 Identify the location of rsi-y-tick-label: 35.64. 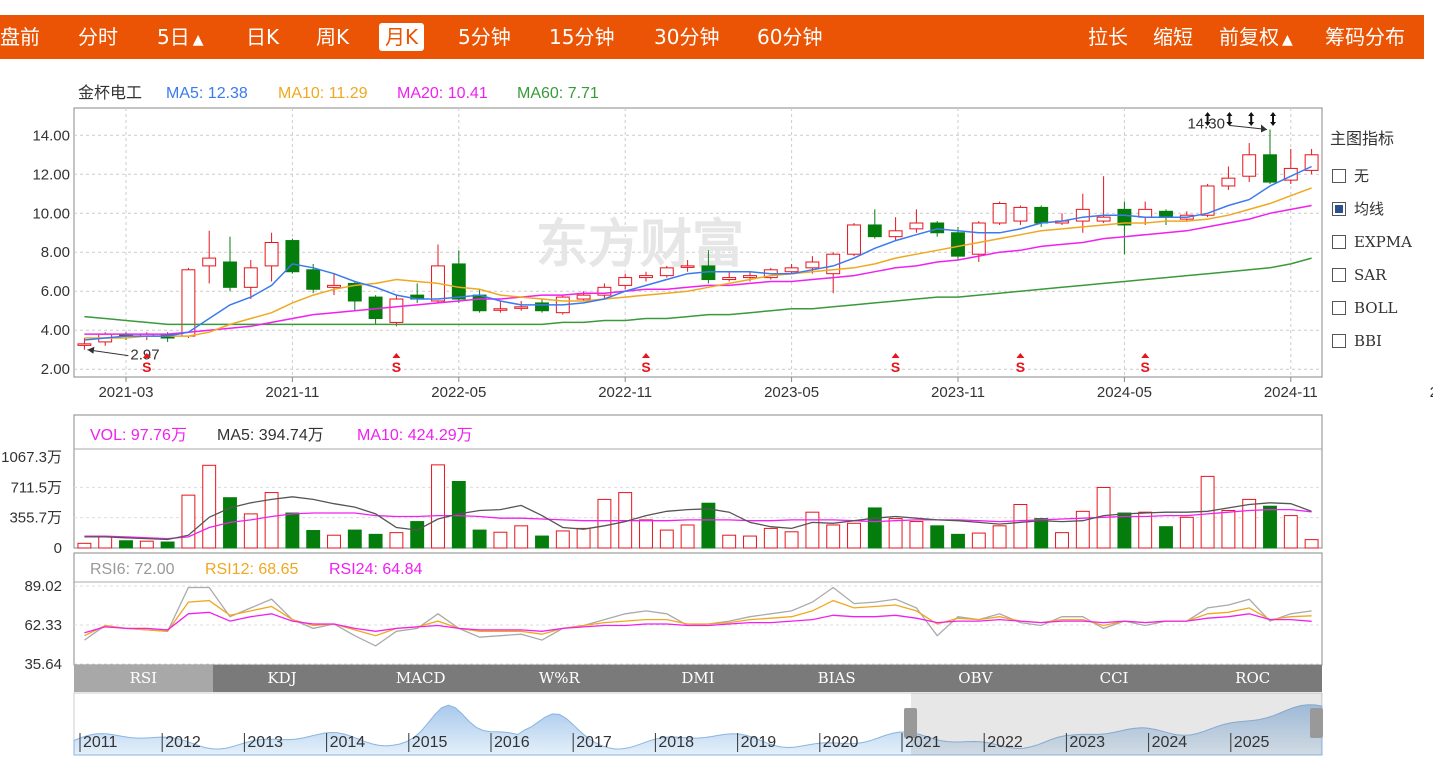
(43, 664).